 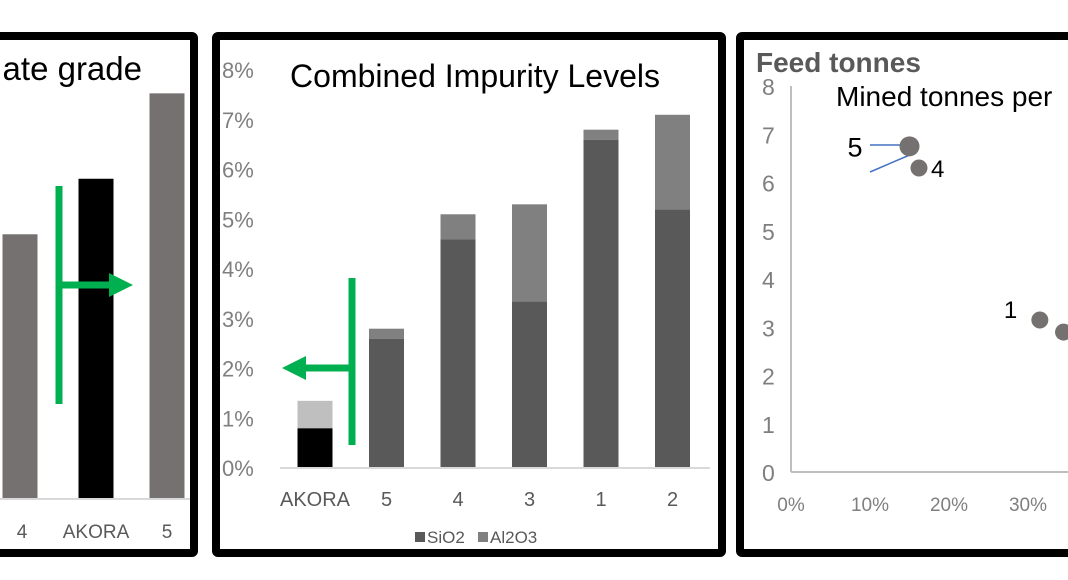 I want to click on y-tick-label: 8, so click(x=768, y=87).